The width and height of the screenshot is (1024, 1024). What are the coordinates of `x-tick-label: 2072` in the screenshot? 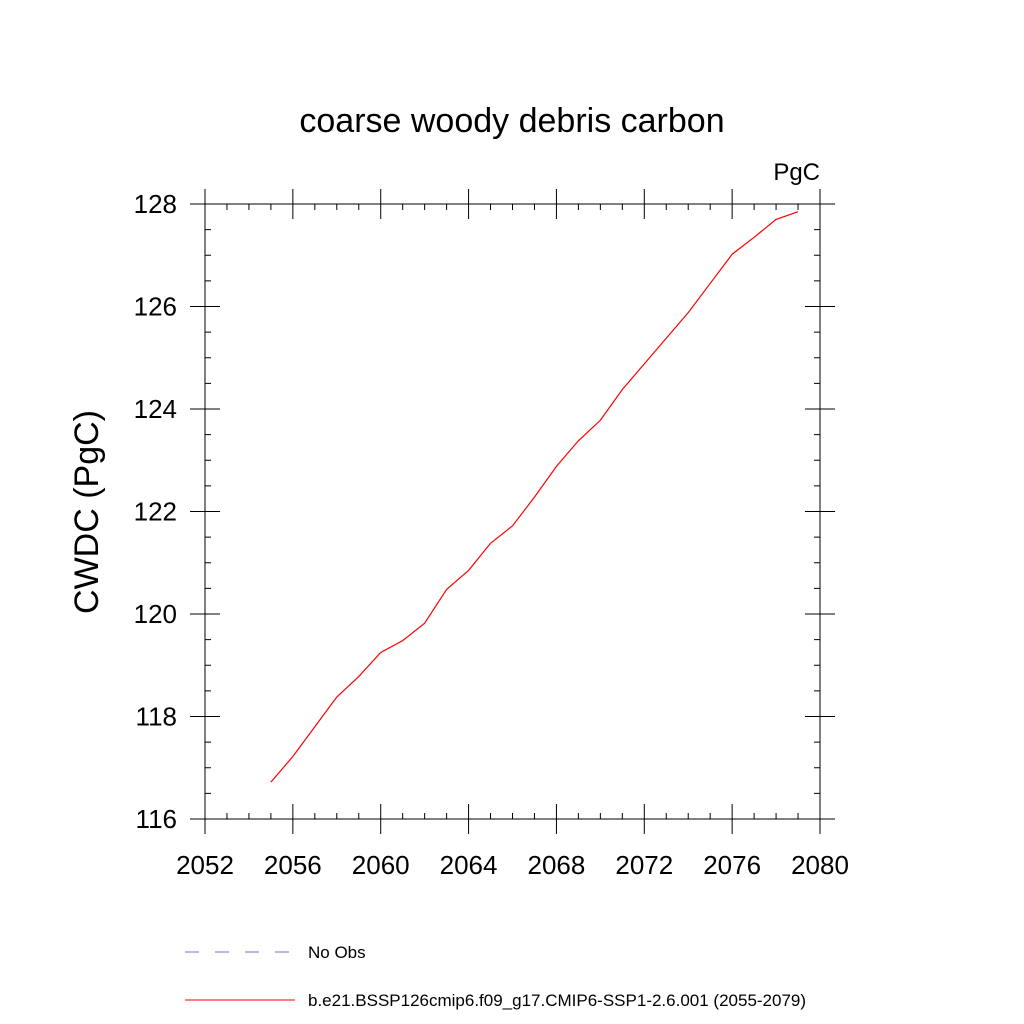 It's located at (644, 865).